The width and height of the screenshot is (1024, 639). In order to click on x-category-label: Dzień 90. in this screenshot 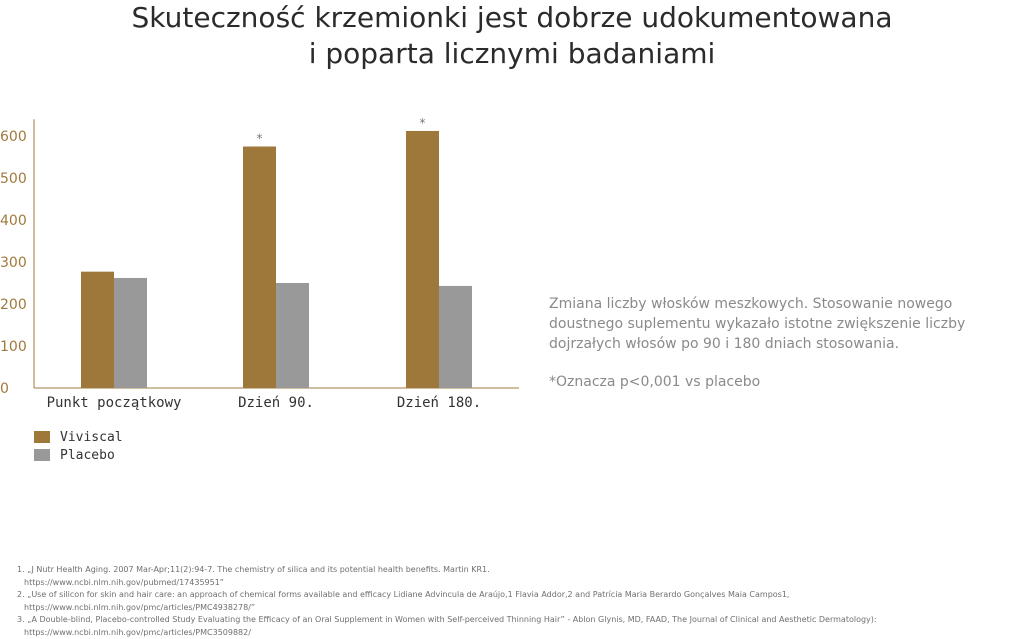, I will do `click(276, 403)`.